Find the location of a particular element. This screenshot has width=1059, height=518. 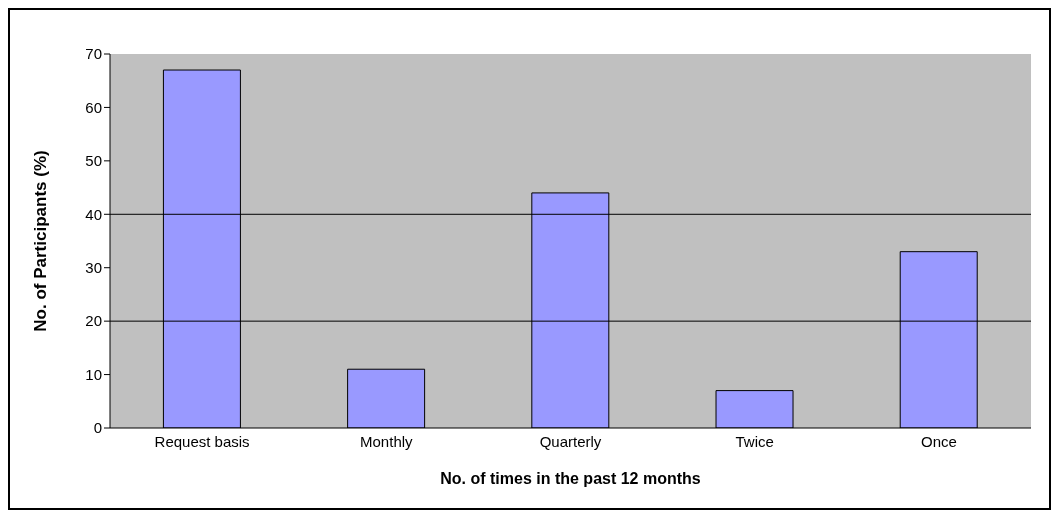

y-tick-label: 20 is located at coordinates (93, 321).